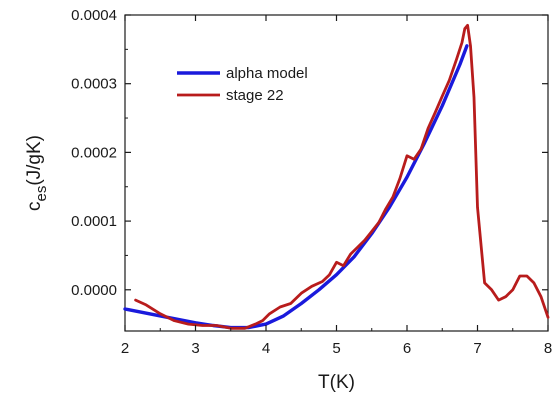 The image size is (560, 399). What do you see at coordinates (94, 290) in the screenshot?
I see `y-tick-label: 0.0000` at bounding box center [94, 290].